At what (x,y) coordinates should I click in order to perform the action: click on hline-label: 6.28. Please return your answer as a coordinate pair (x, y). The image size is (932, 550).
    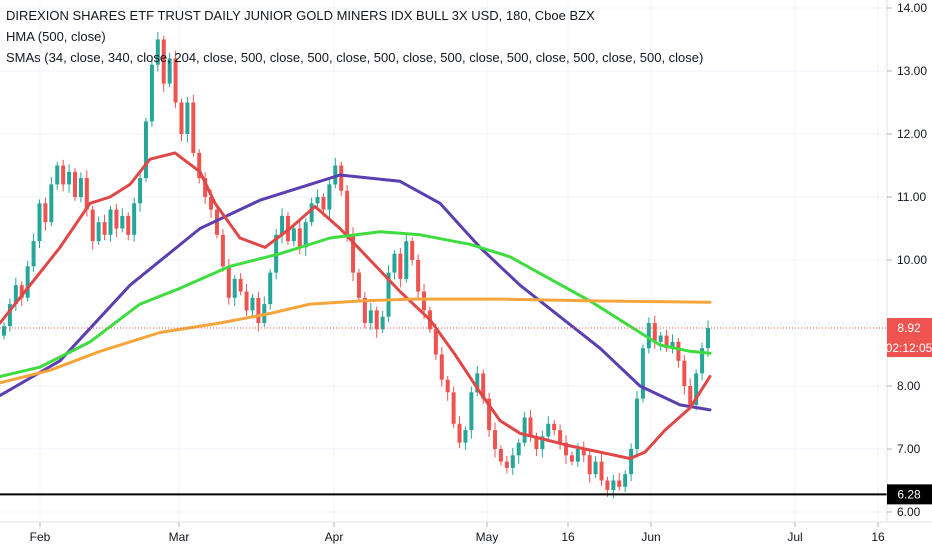
    Looking at the image, I should click on (909, 494).